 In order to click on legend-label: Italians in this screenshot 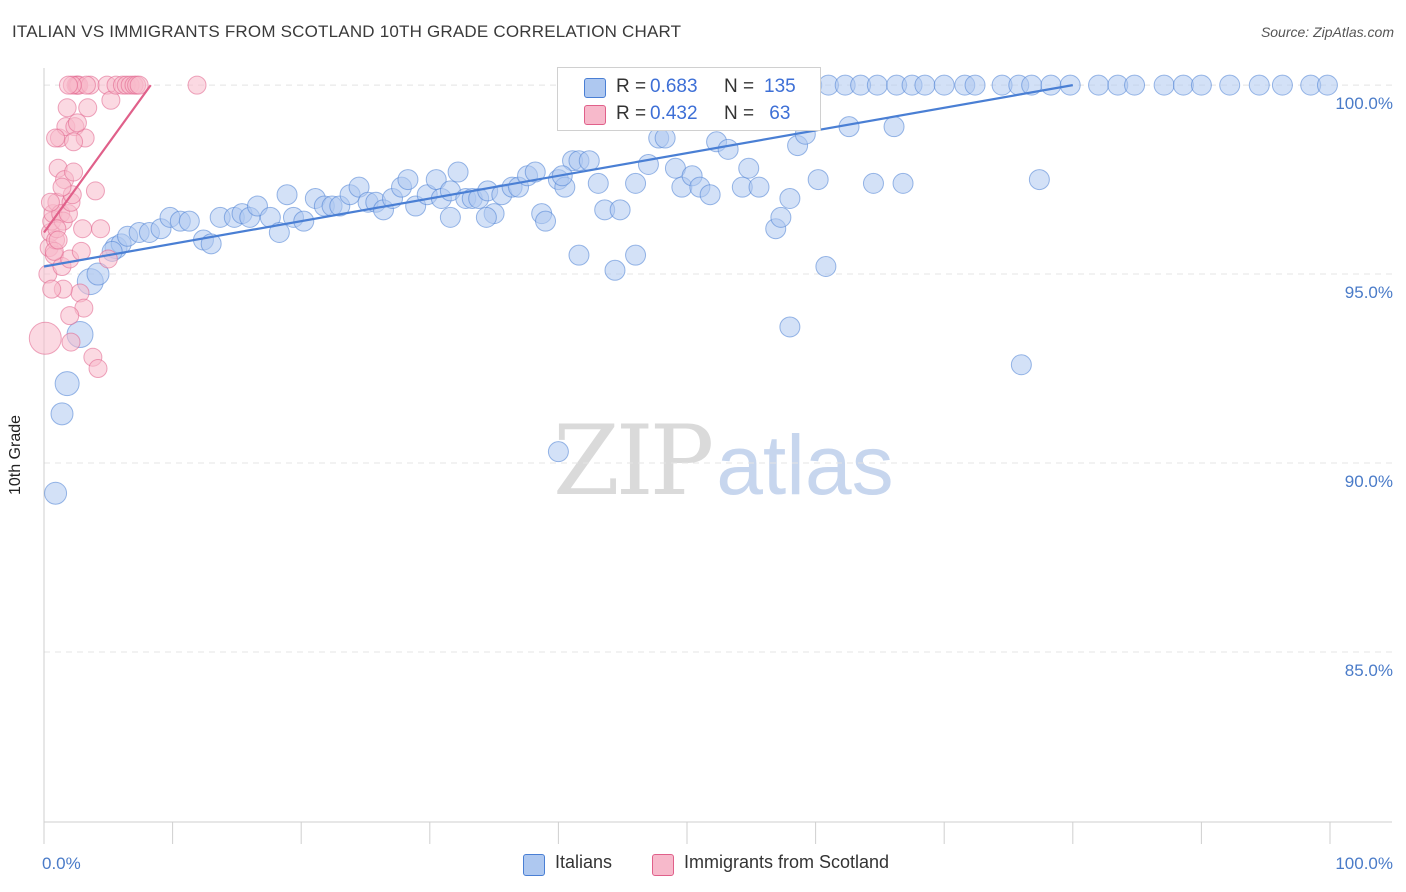, I will do `click(584, 862)`.